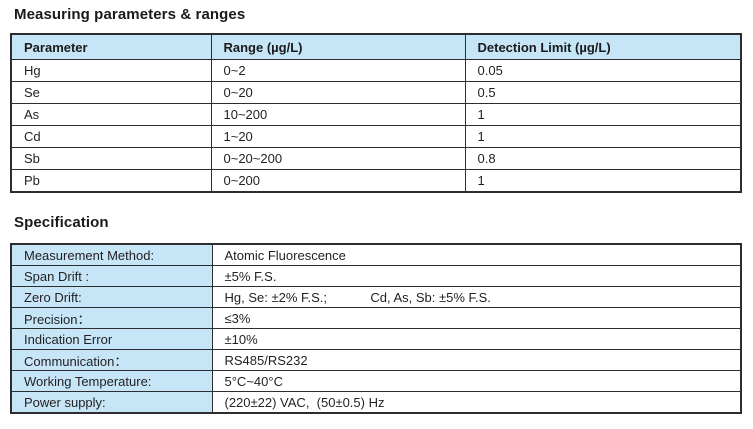  I want to click on spec-value-cell: (220±22) VAC, (50±0.5) Hz, so click(476, 402).